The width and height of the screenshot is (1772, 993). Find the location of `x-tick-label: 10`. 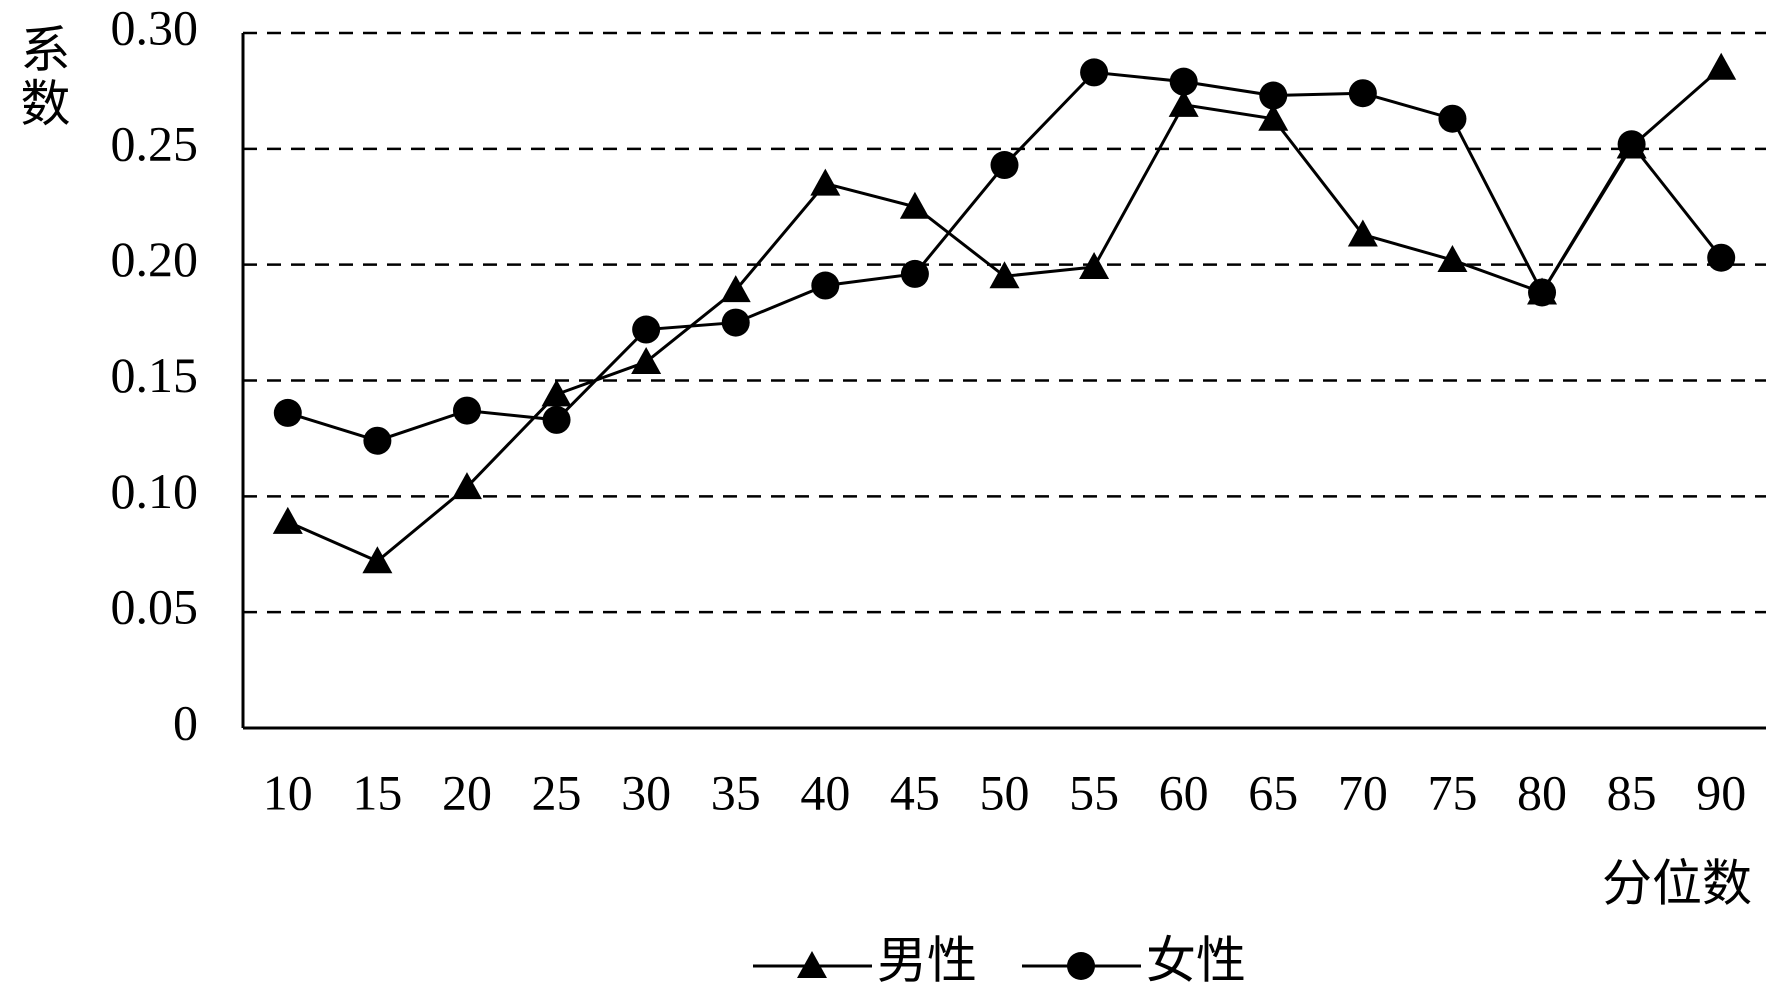

x-tick-label: 10 is located at coordinates (288, 792).